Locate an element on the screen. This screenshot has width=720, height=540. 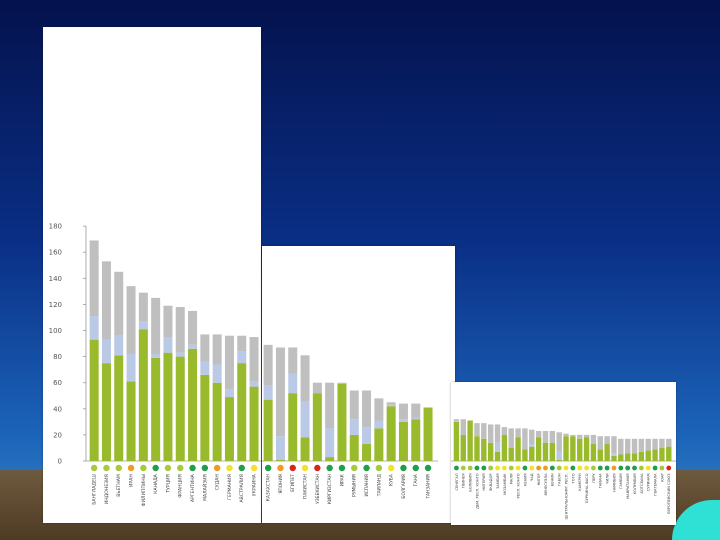
category-label: ГАНА is located at coordinates (416, 480).